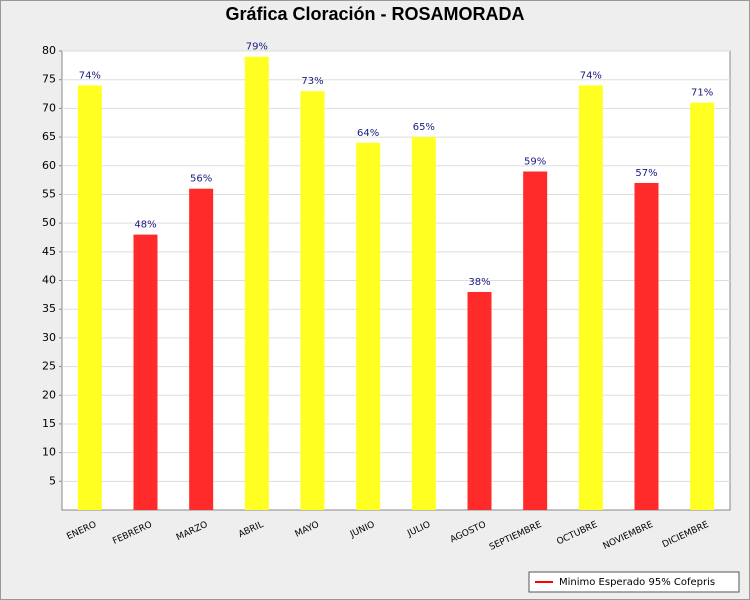  Describe the element at coordinates (49, 452) in the screenshot. I see `y-tick-label: 10` at that location.